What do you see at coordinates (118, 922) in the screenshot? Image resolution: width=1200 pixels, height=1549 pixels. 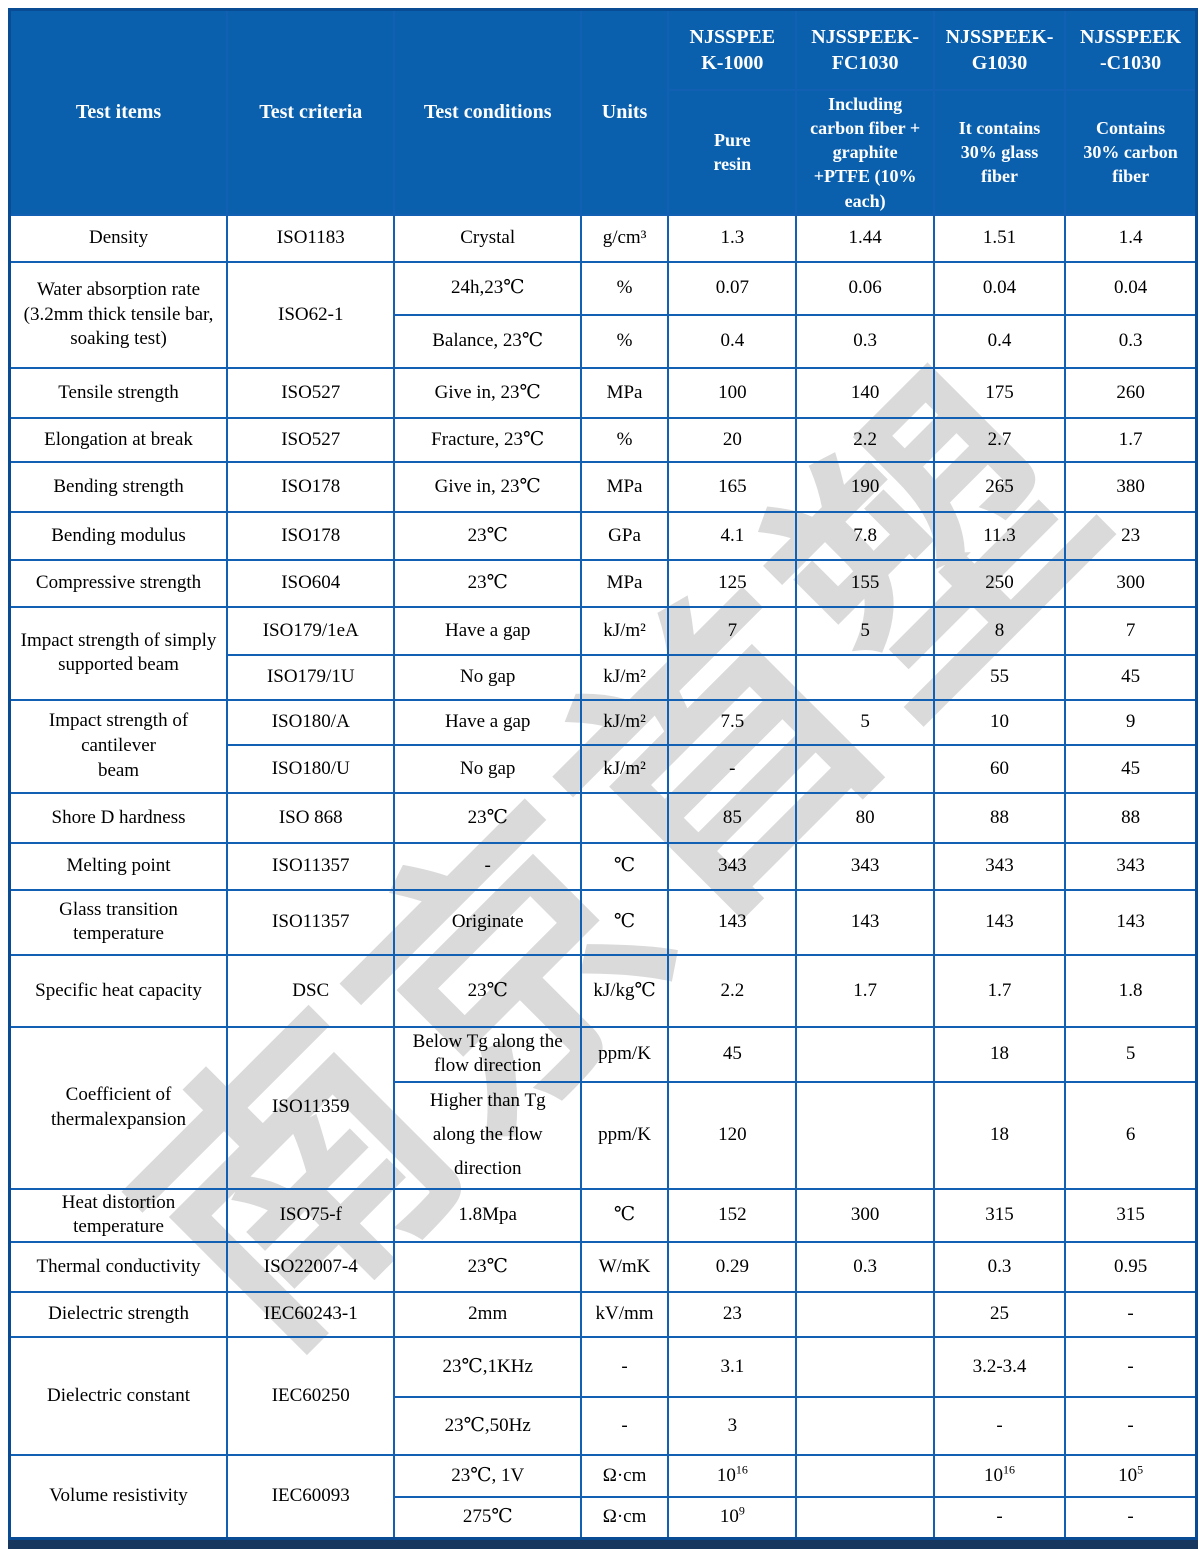 I see `item-cell: Glass transition temperature` at bounding box center [118, 922].